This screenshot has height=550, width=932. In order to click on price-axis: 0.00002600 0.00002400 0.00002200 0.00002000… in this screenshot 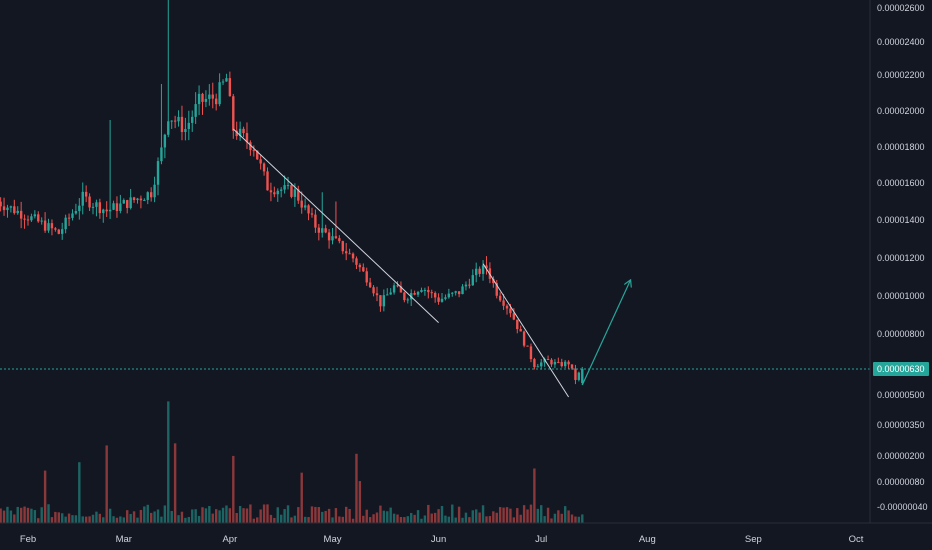, I will do `click(898, 261)`.